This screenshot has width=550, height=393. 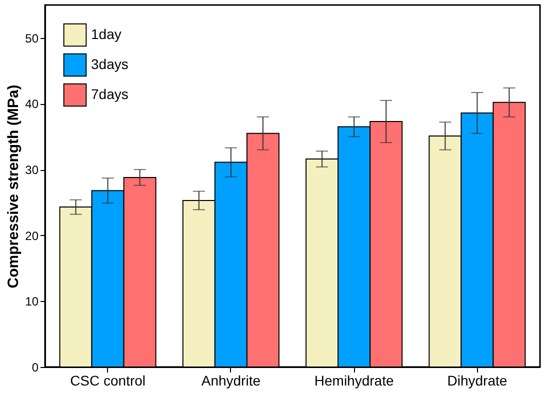 I want to click on y-tick-label: 30, so click(x=32, y=170).